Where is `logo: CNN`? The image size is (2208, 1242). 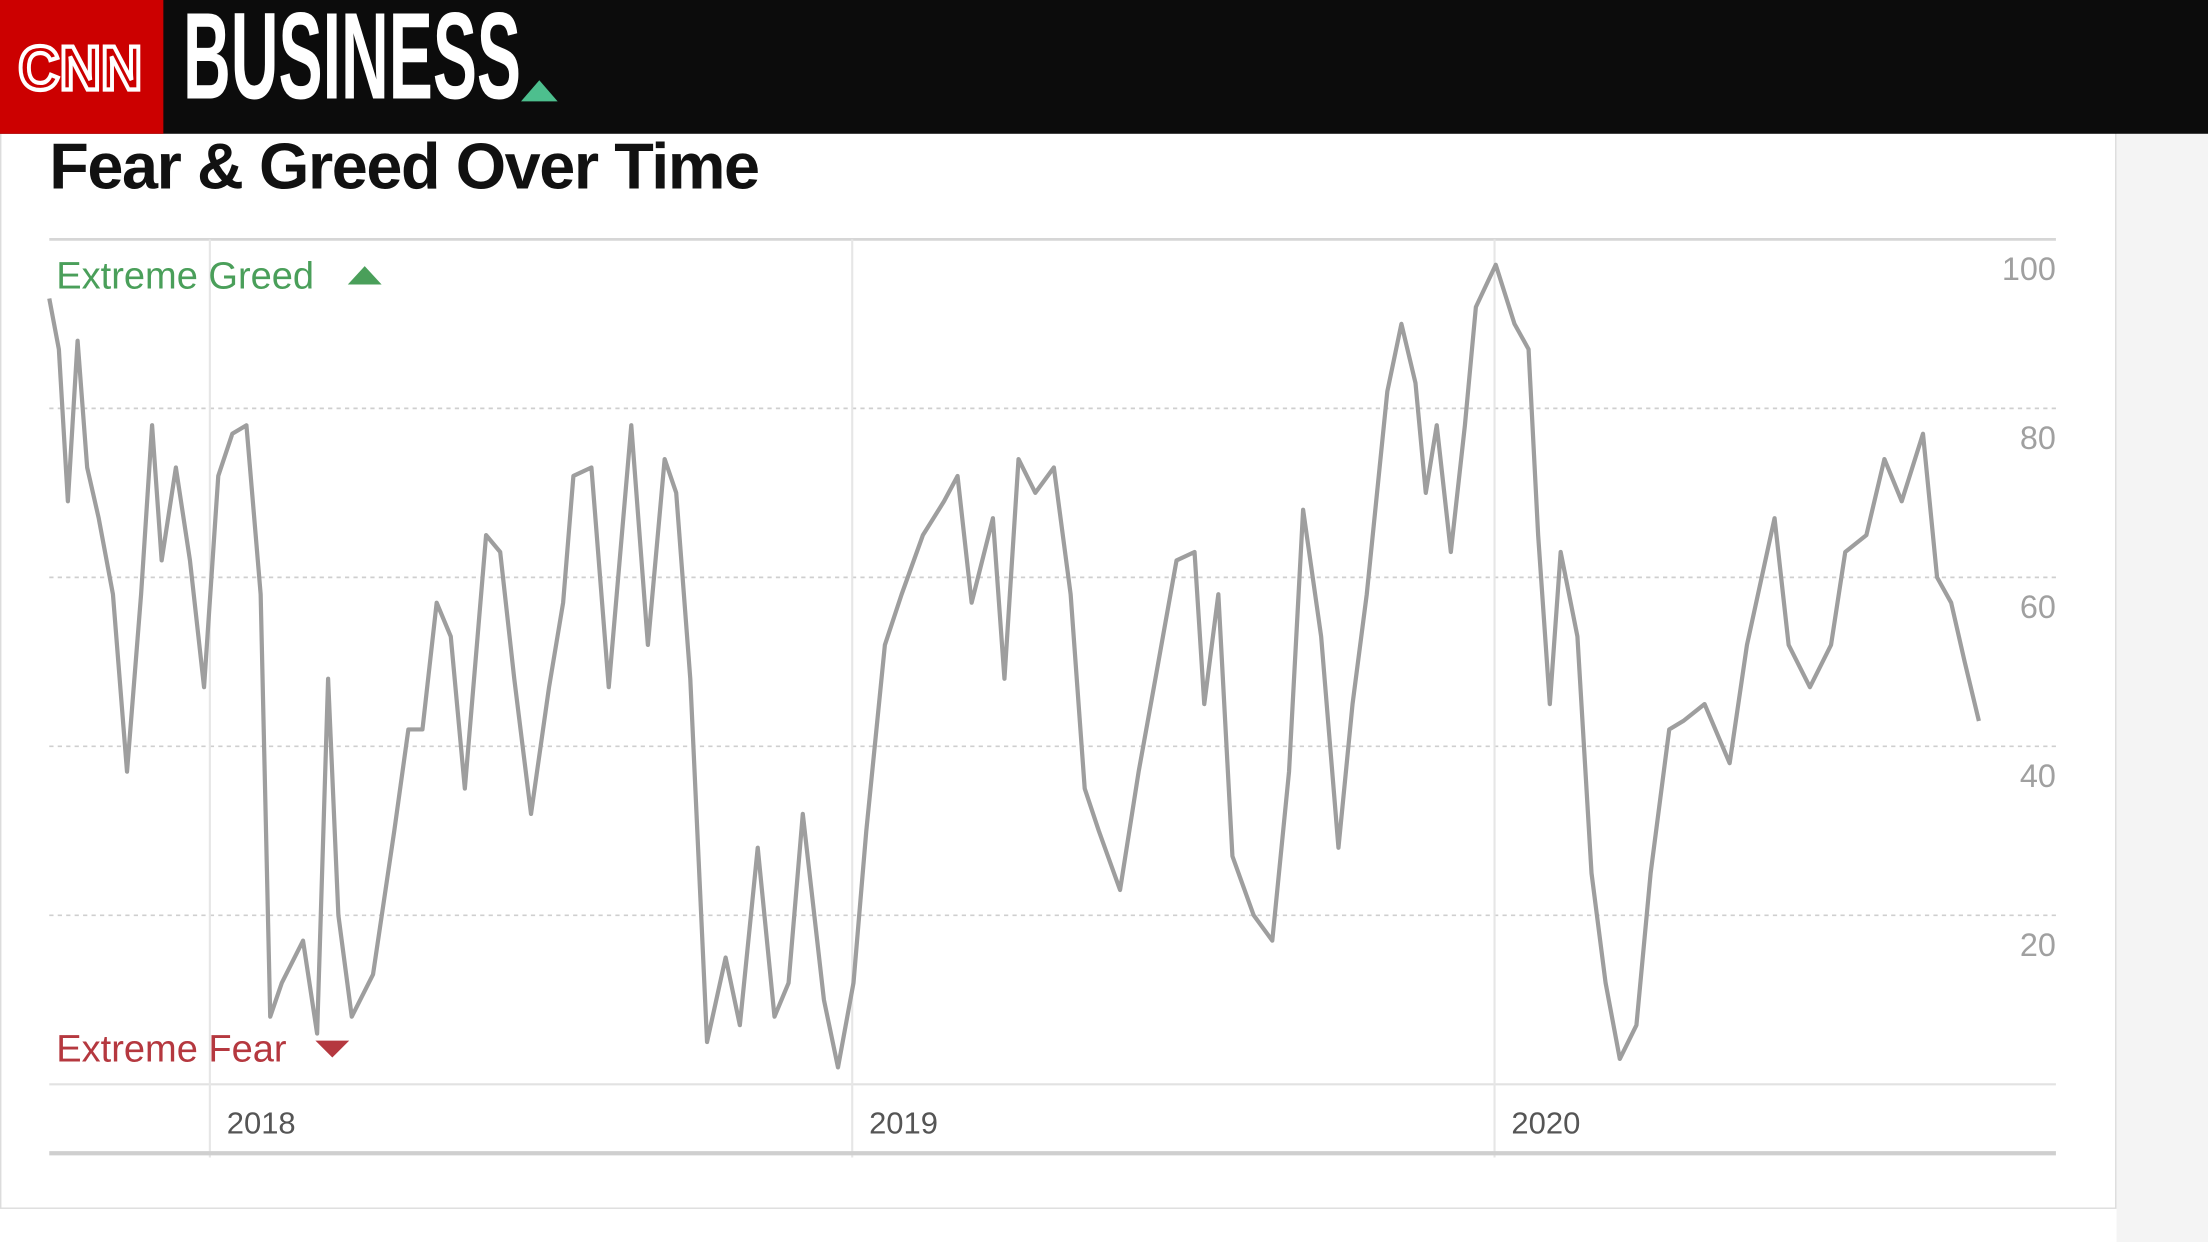
logo: CNN is located at coordinates (80, 68).